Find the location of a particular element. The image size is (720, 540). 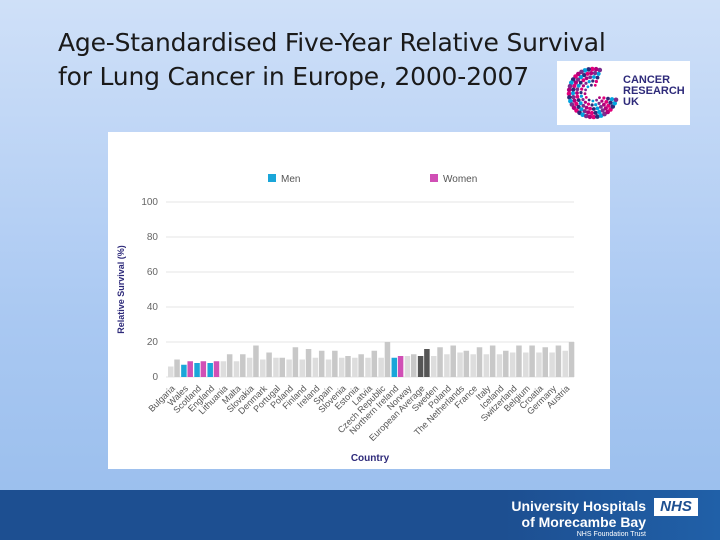

y-axis-label: Relative Survival (%) is located at coordinates (121, 289).